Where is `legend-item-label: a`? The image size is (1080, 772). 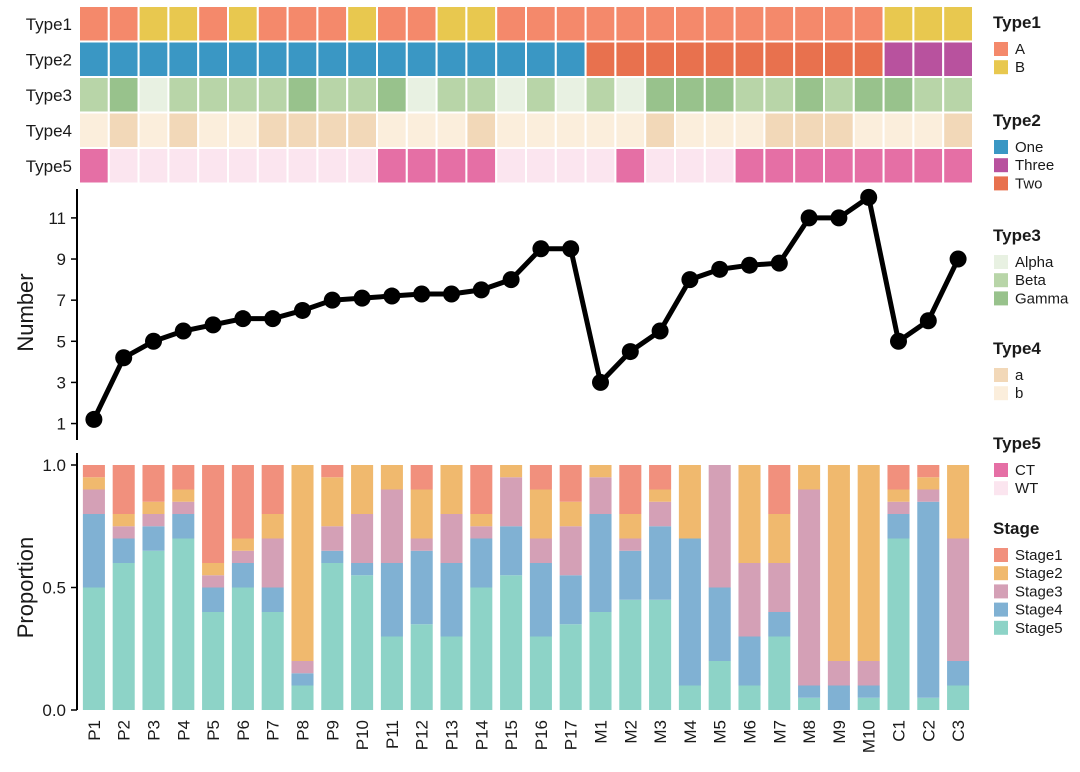 legend-item-label: a is located at coordinates (1019, 375).